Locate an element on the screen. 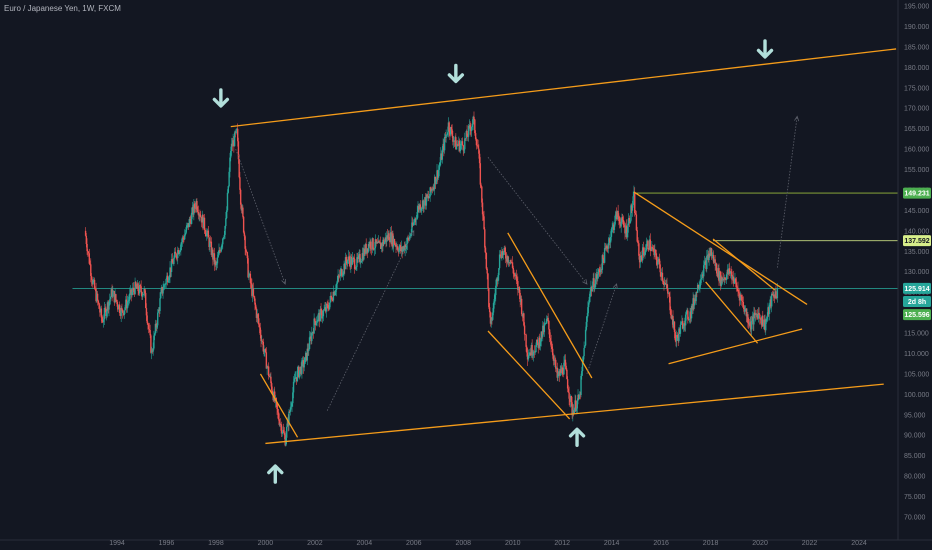  trendline is located at coordinates (279, 405).